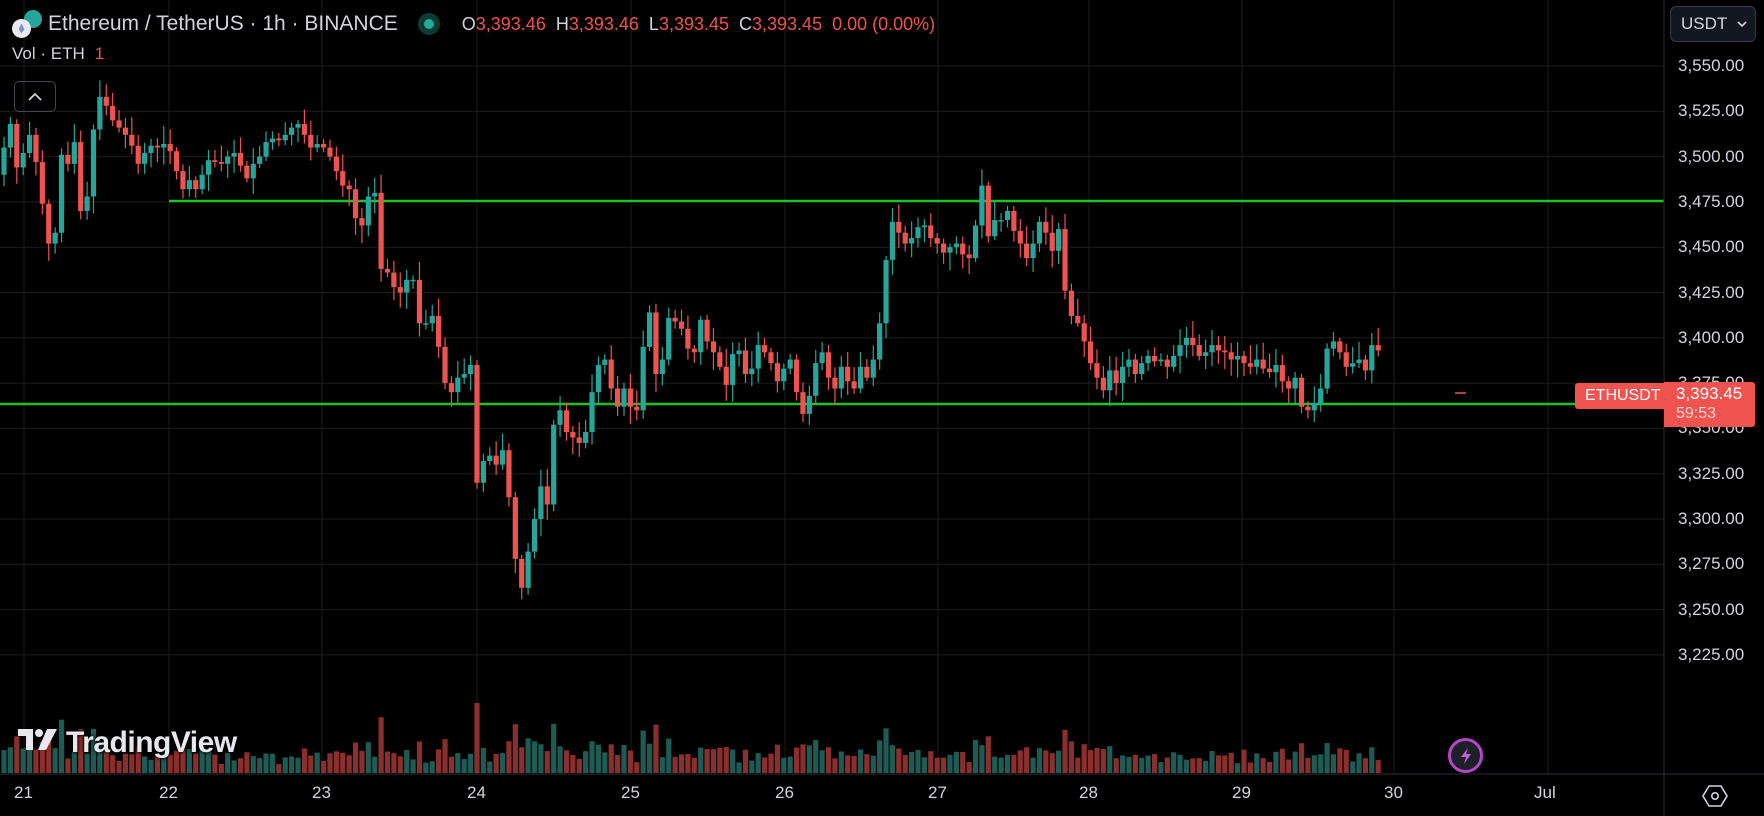  What do you see at coordinates (321, 792) in the screenshot?
I see `date-tick-label: 23` at bounding box center [321, 792].